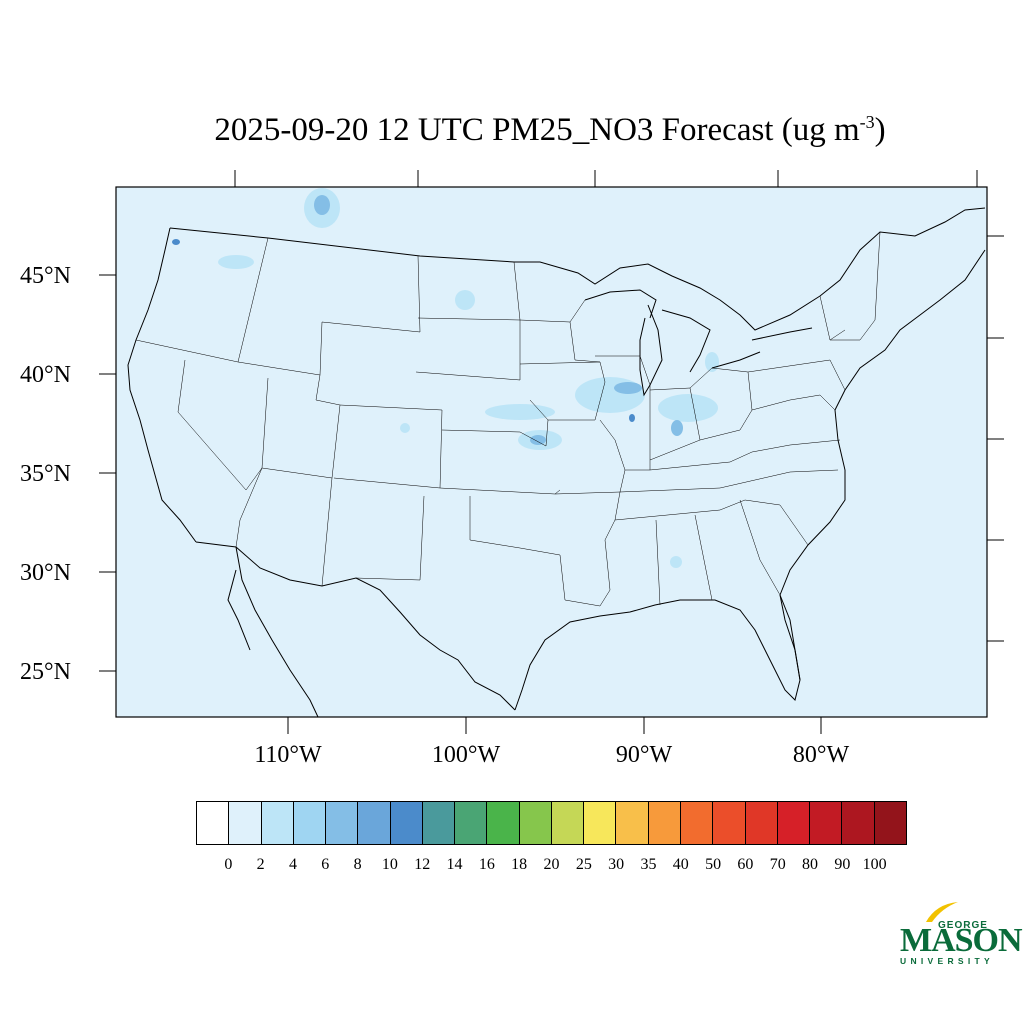  What do you see at coordinates (947, 961) in the screenshot?
I see `logo-university: UNIVERSITY` at bounding box center [947, 961].